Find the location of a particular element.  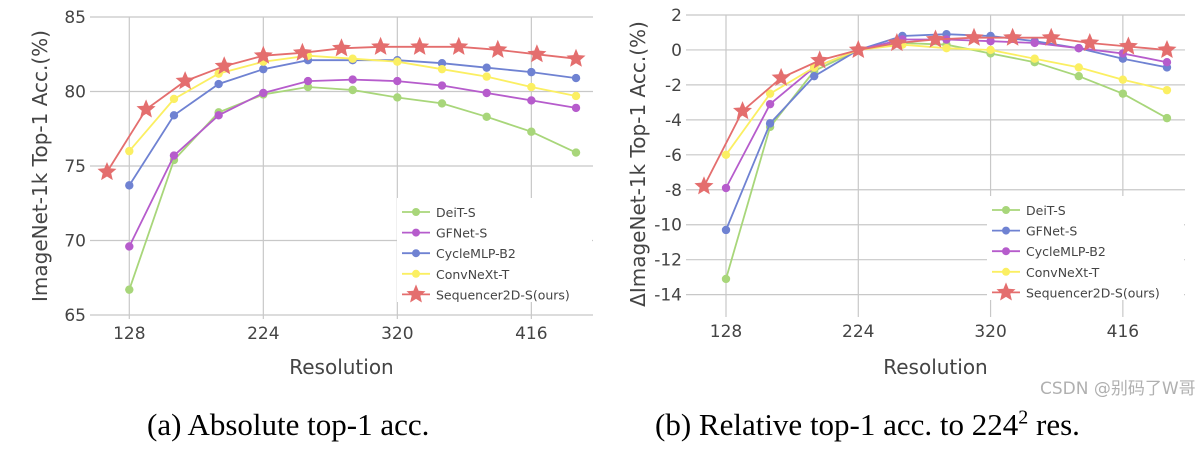

y-tick-label: -4 is located at coordinates (673, 121).